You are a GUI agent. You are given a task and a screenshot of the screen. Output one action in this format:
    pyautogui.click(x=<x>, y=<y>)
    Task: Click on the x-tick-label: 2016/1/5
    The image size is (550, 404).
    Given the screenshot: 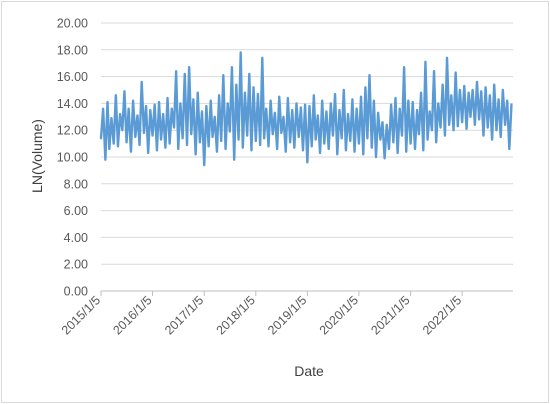 What is the action you would take?
    pyautogui.click(x=132, y=315)
    